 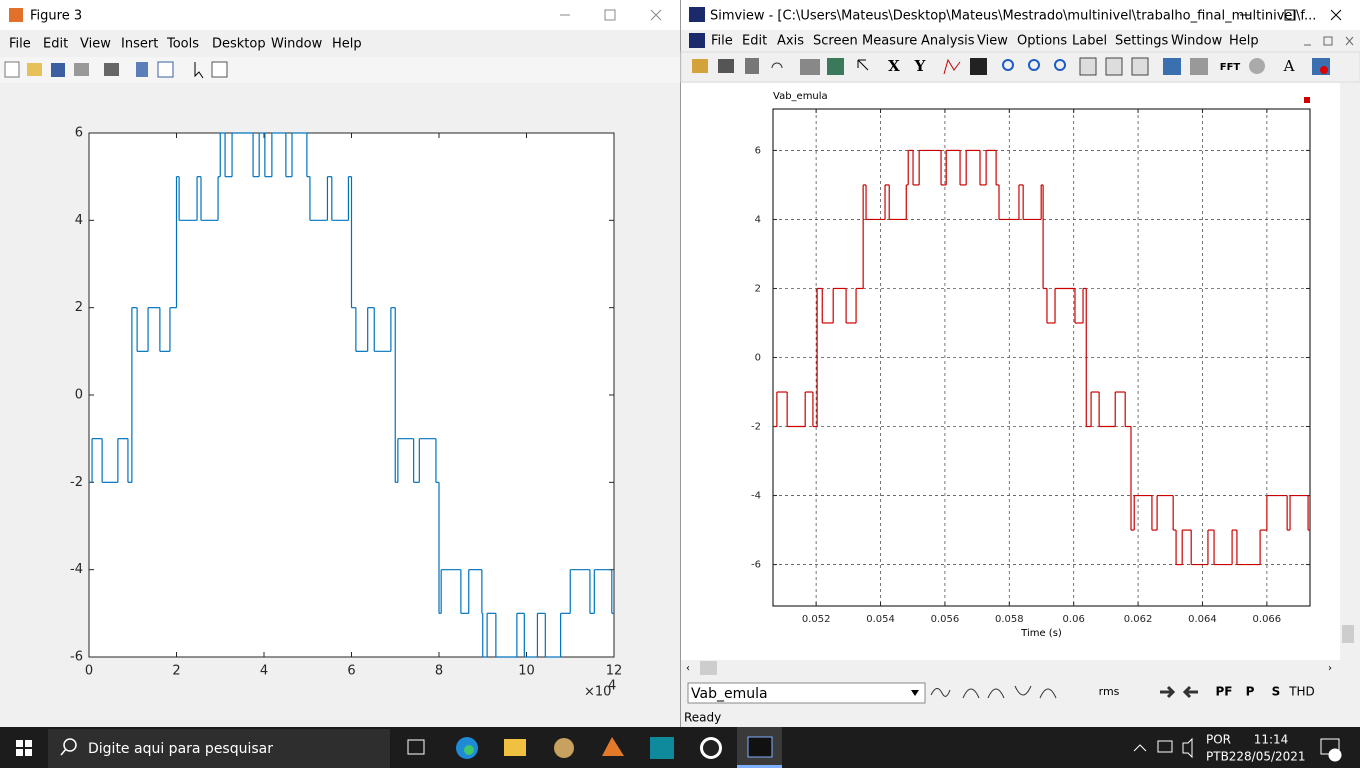 I want to click on bottom-toolbar-labels: rms PF P S THD, so click(x=1207, y=692).